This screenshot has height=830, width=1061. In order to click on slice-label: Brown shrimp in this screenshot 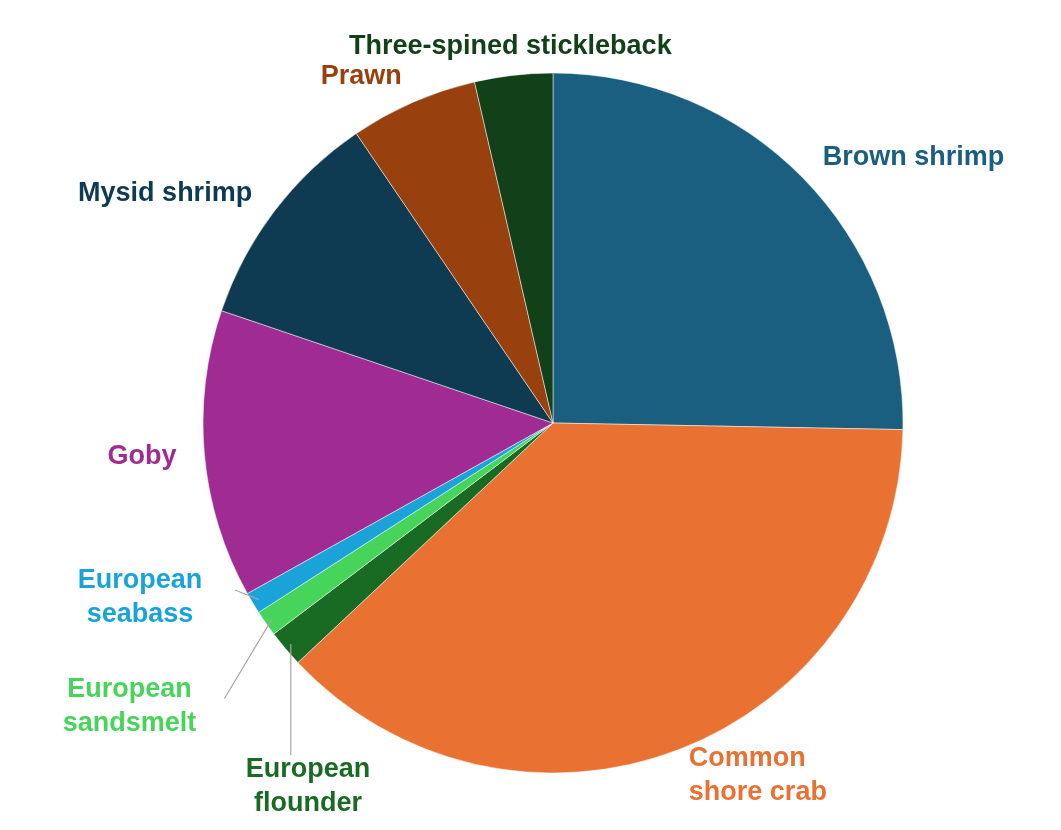, I will do `click(913, 156)`.